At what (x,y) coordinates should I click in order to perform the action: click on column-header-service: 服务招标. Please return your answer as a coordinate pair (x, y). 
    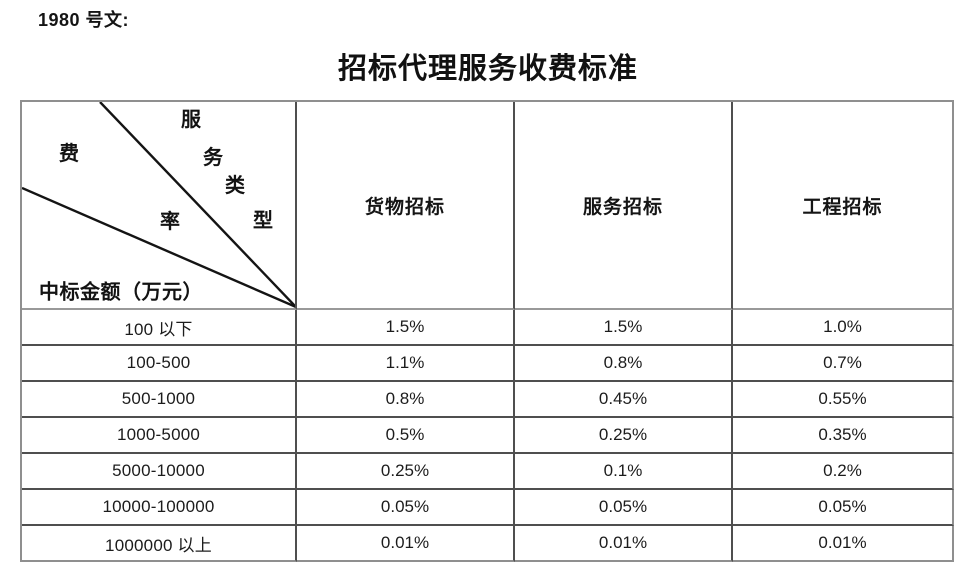
    Looking at the image, I should click on (624, 206).